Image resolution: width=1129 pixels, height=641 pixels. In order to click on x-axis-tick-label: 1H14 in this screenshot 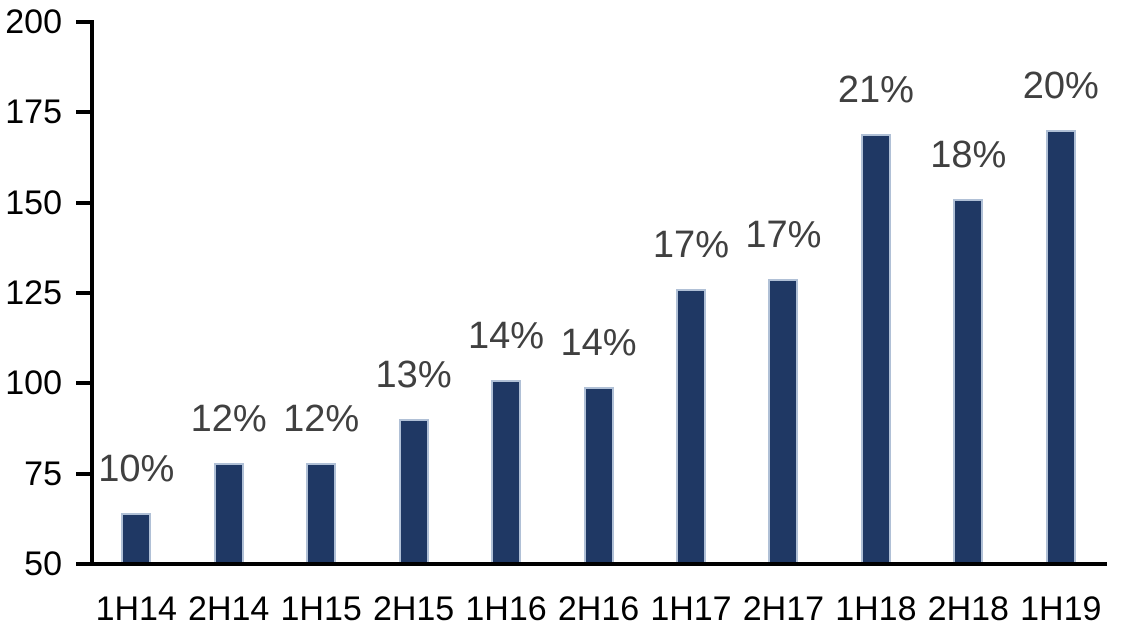, I will do `click(136, 609)`.